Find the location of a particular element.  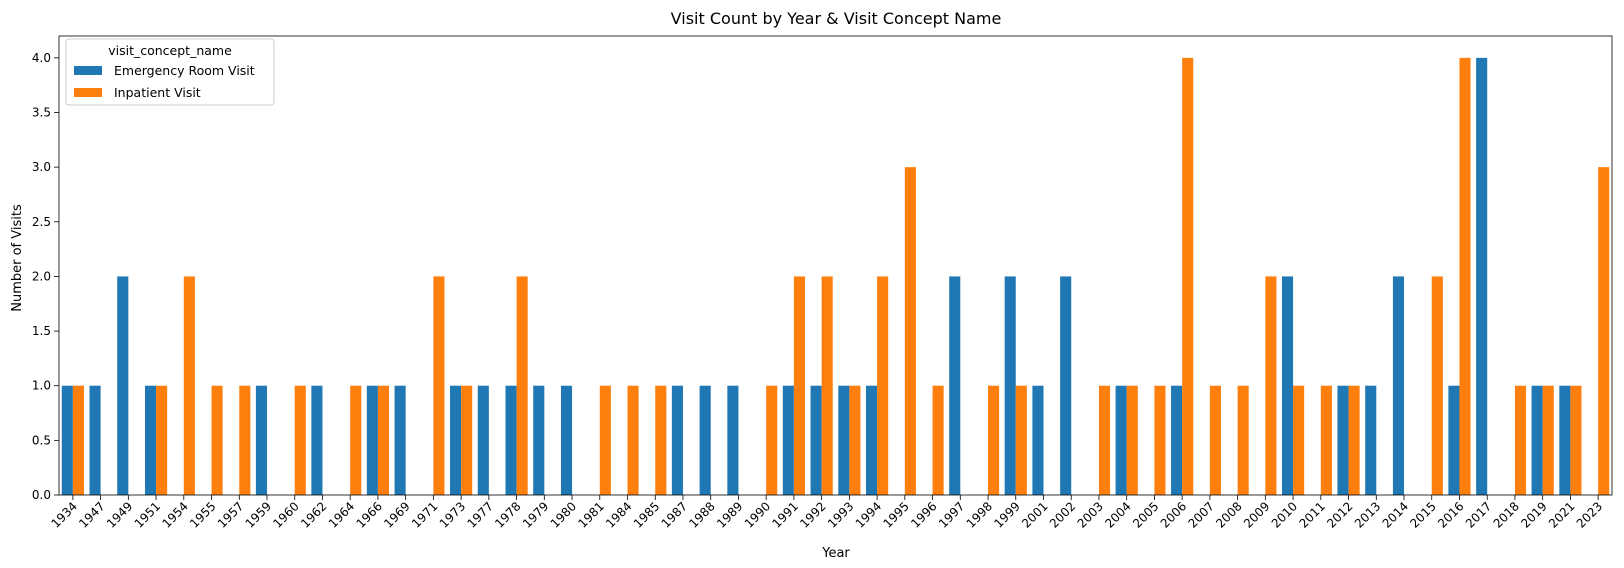

y-tick-label: 3.5 is located at coordinates (41, 113).